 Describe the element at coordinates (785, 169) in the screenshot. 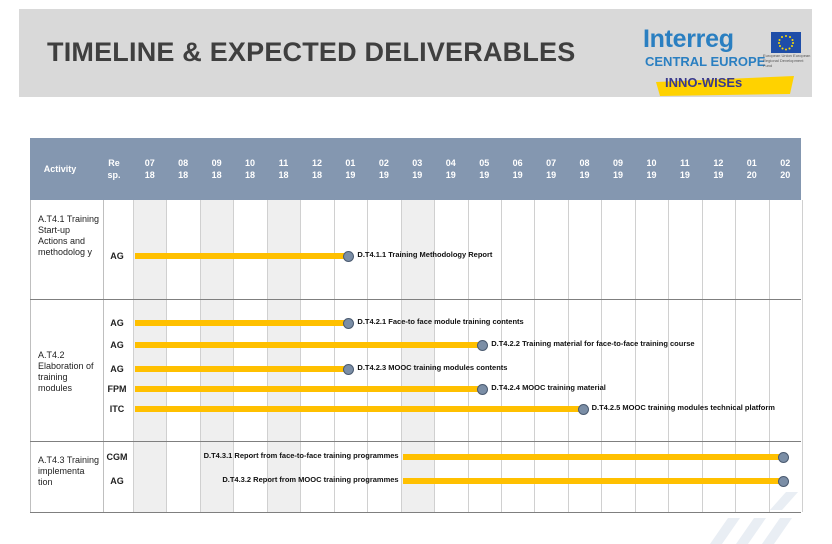

I see `month-header: 02 20` at that location.